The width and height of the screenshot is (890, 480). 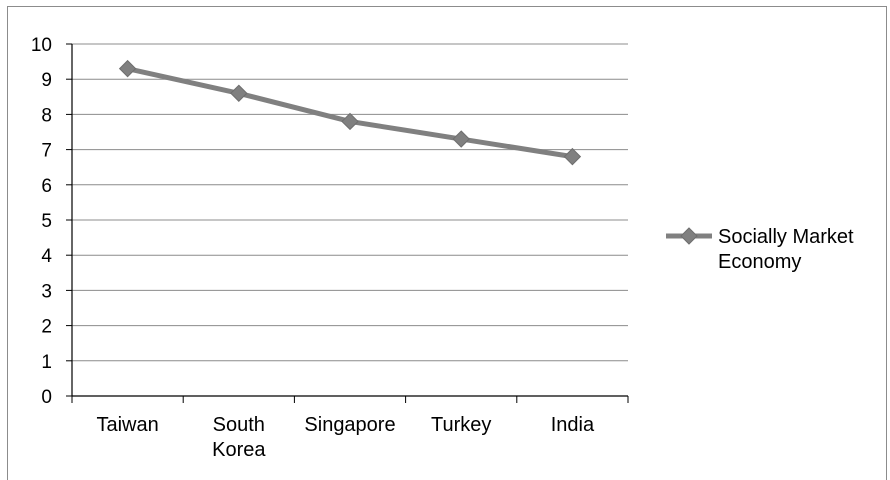 What do you see at coordinates (46, 151) in the screenshot?
I see `y-tick-label: 7` at bounding box center [46, 151].